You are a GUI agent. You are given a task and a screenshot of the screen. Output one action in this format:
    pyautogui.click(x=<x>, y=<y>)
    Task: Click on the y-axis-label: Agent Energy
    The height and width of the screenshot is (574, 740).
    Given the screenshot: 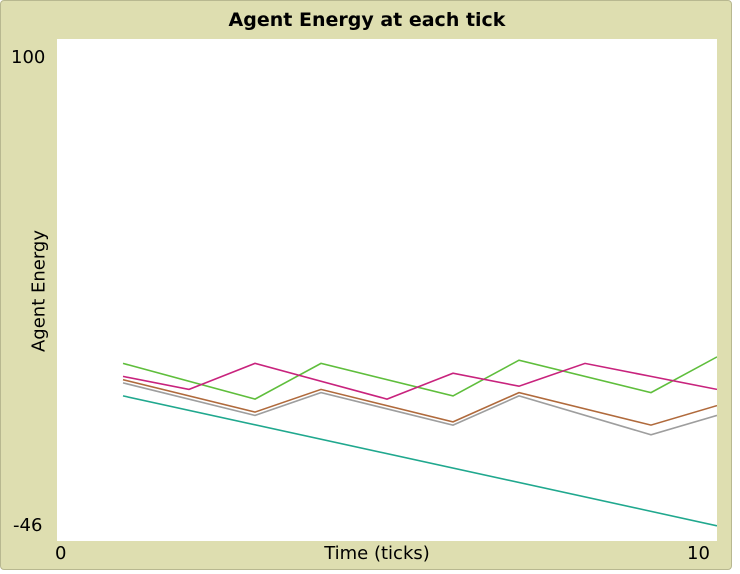 What is the action you would take?
    pyautogui.click(x=39, y=291)
    